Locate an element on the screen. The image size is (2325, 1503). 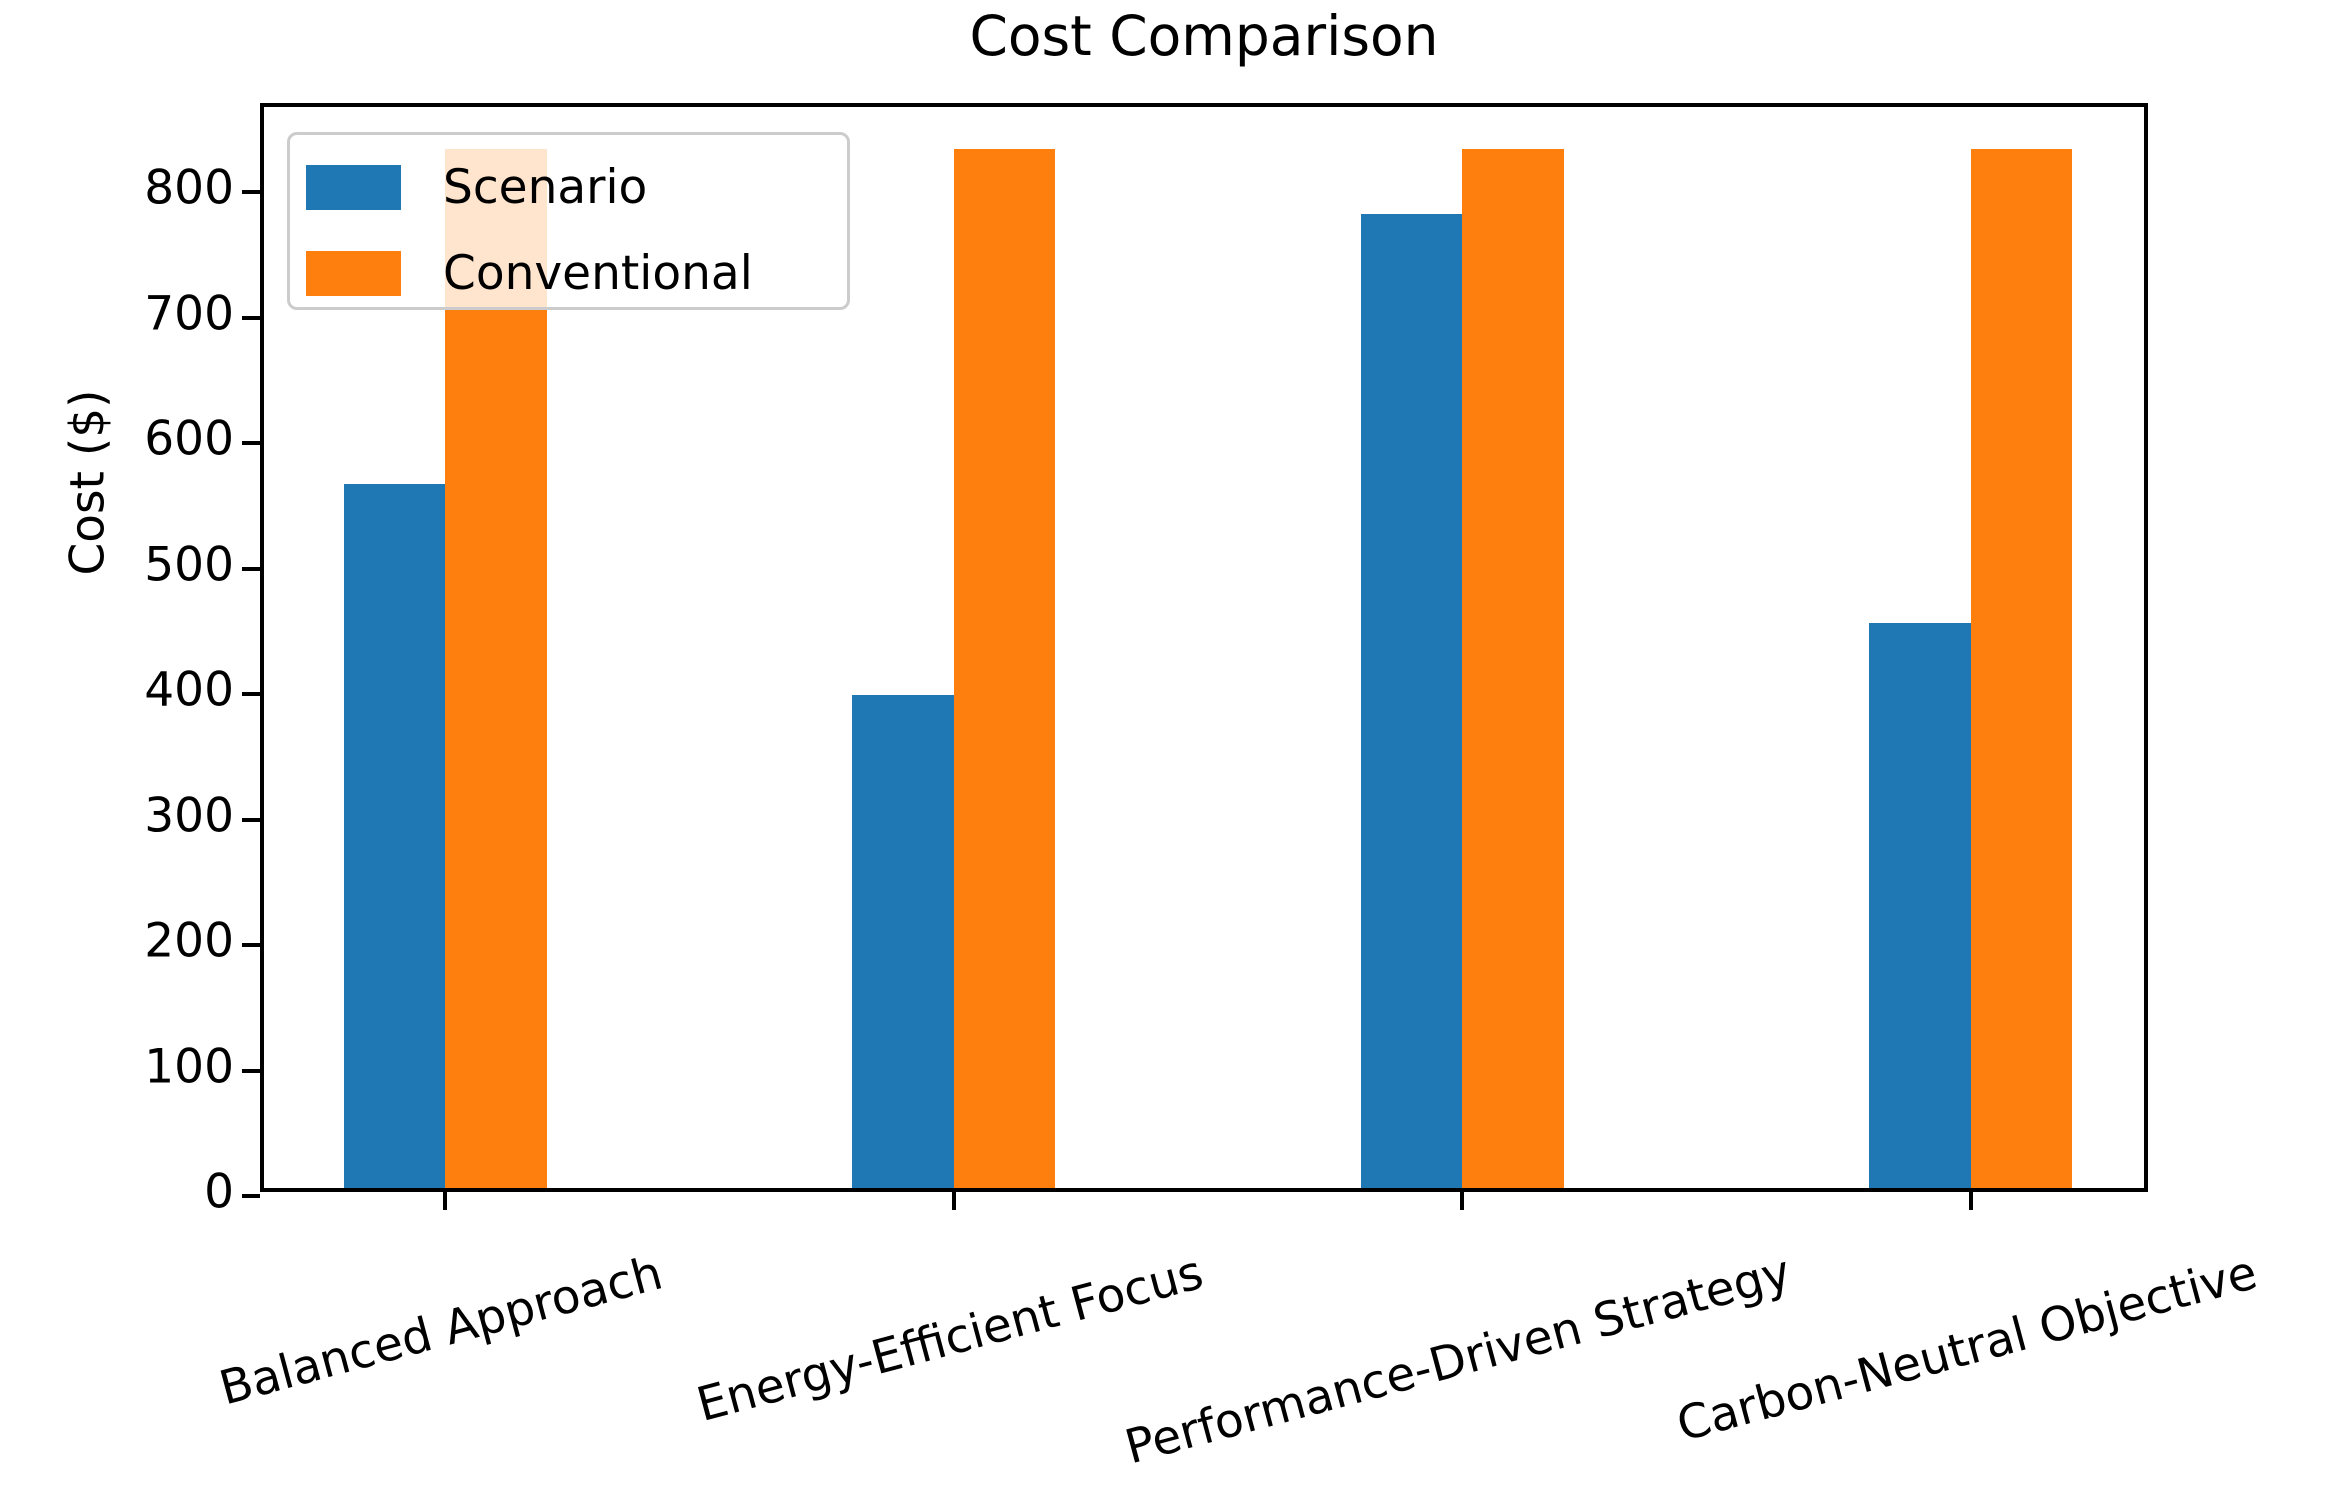
y-tick-label: 700 is located at coordinates (189, 314).